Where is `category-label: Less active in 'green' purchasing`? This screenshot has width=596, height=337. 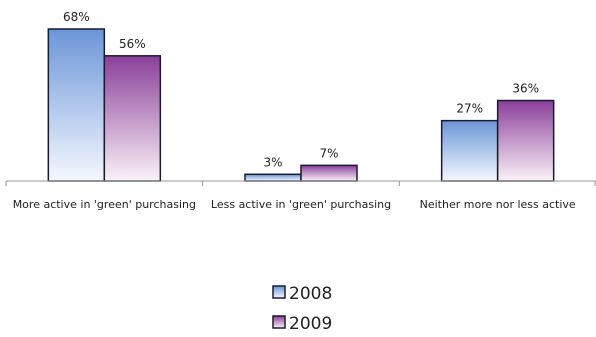 category-label: Less active in 'green' purchasing is located at coordinates (301, 204).